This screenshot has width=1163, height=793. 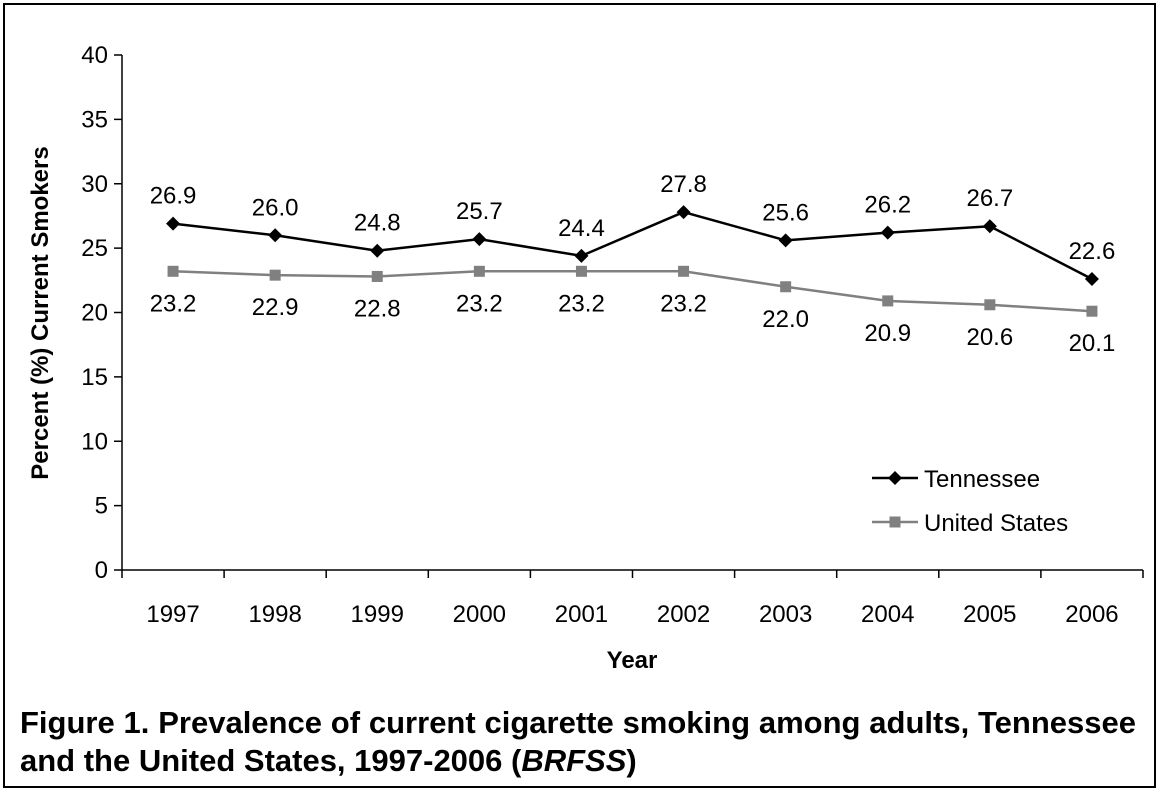 I want to click on x-tick-label: 2001, so click(x=581, y=614).